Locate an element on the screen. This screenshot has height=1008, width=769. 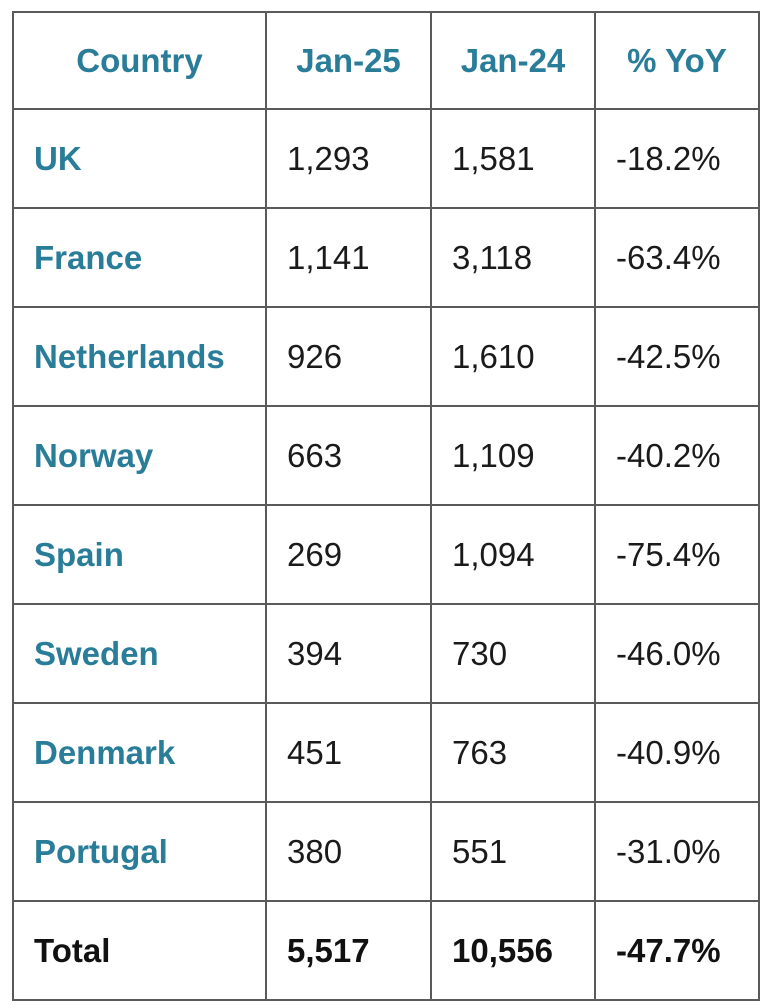
table-row: France 1,141 3,118 -63.4% is located at coordinates (386, 257).